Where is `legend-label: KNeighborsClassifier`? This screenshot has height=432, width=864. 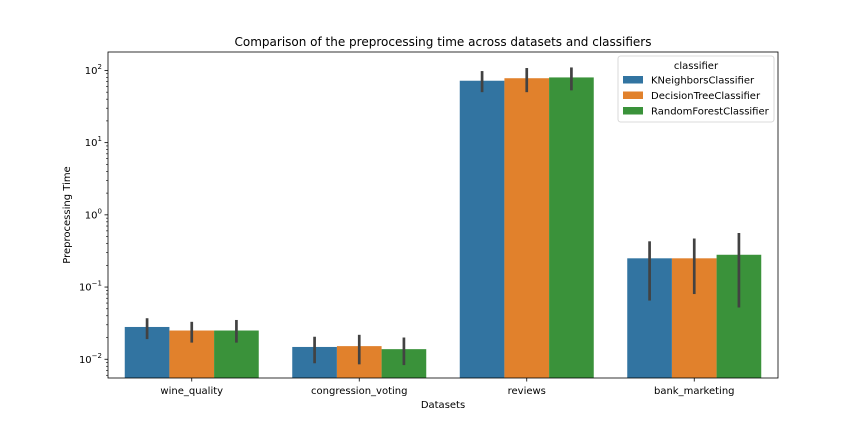 legend-label: KNeighborsClassifier is located at coordinates (703, 81).